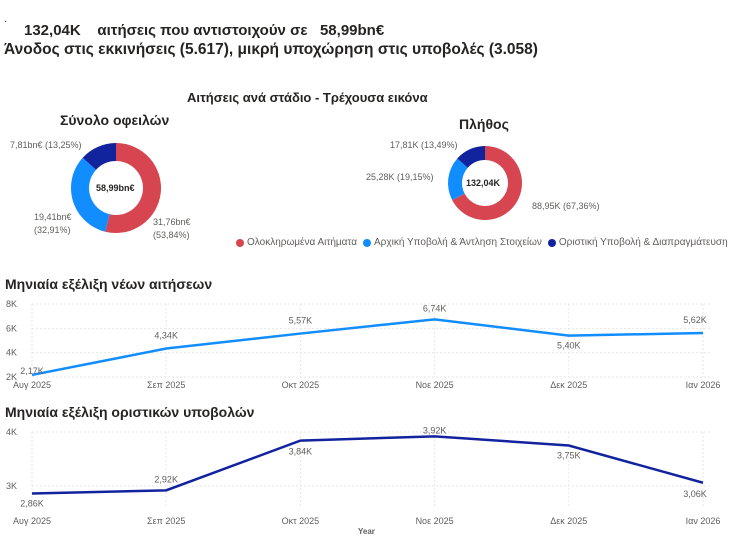  What do you see at coordinates (11, 486) in the screenshot?
I see `y-tick-label: 3K` at bounding box center [11, 486].